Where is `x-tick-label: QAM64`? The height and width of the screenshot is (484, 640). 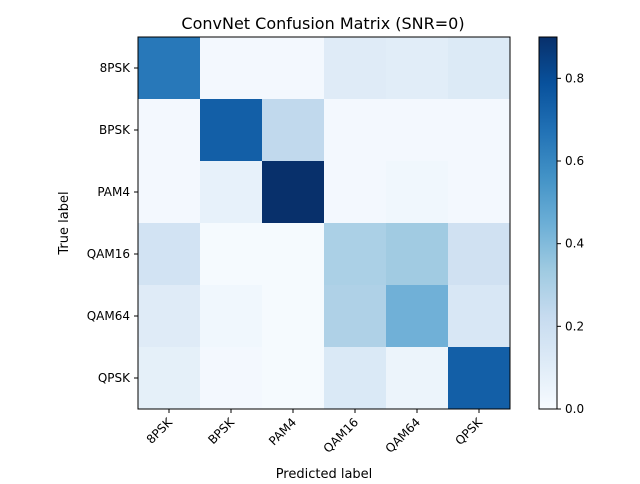 x-tick-label: QAM64 is located at coordinates (403, 435).